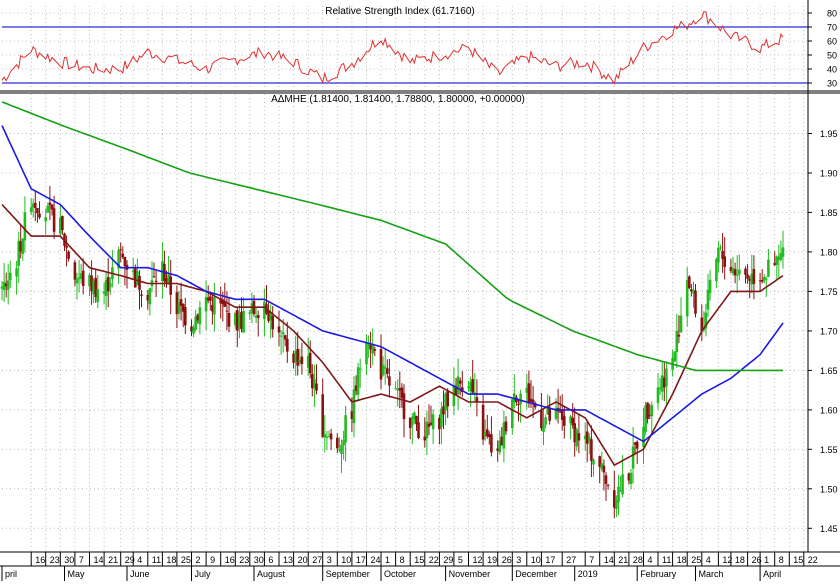  What do you see at coordinates (55, 560) in the screenshot?
I see `x-day-label: 23` at bounding box center [55, 560].